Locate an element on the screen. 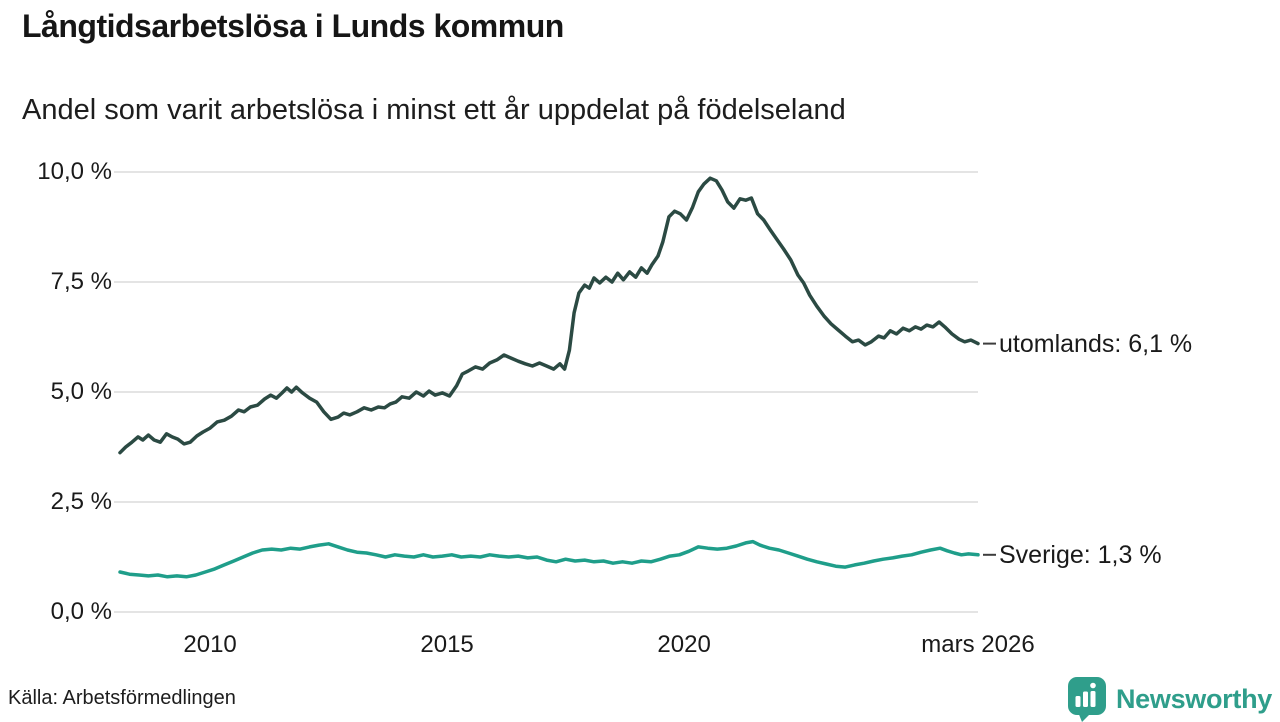 This screenshot has height=722, width=1280. x-axis-tick-label: mars 2026 is located at coordinates (978, 644).